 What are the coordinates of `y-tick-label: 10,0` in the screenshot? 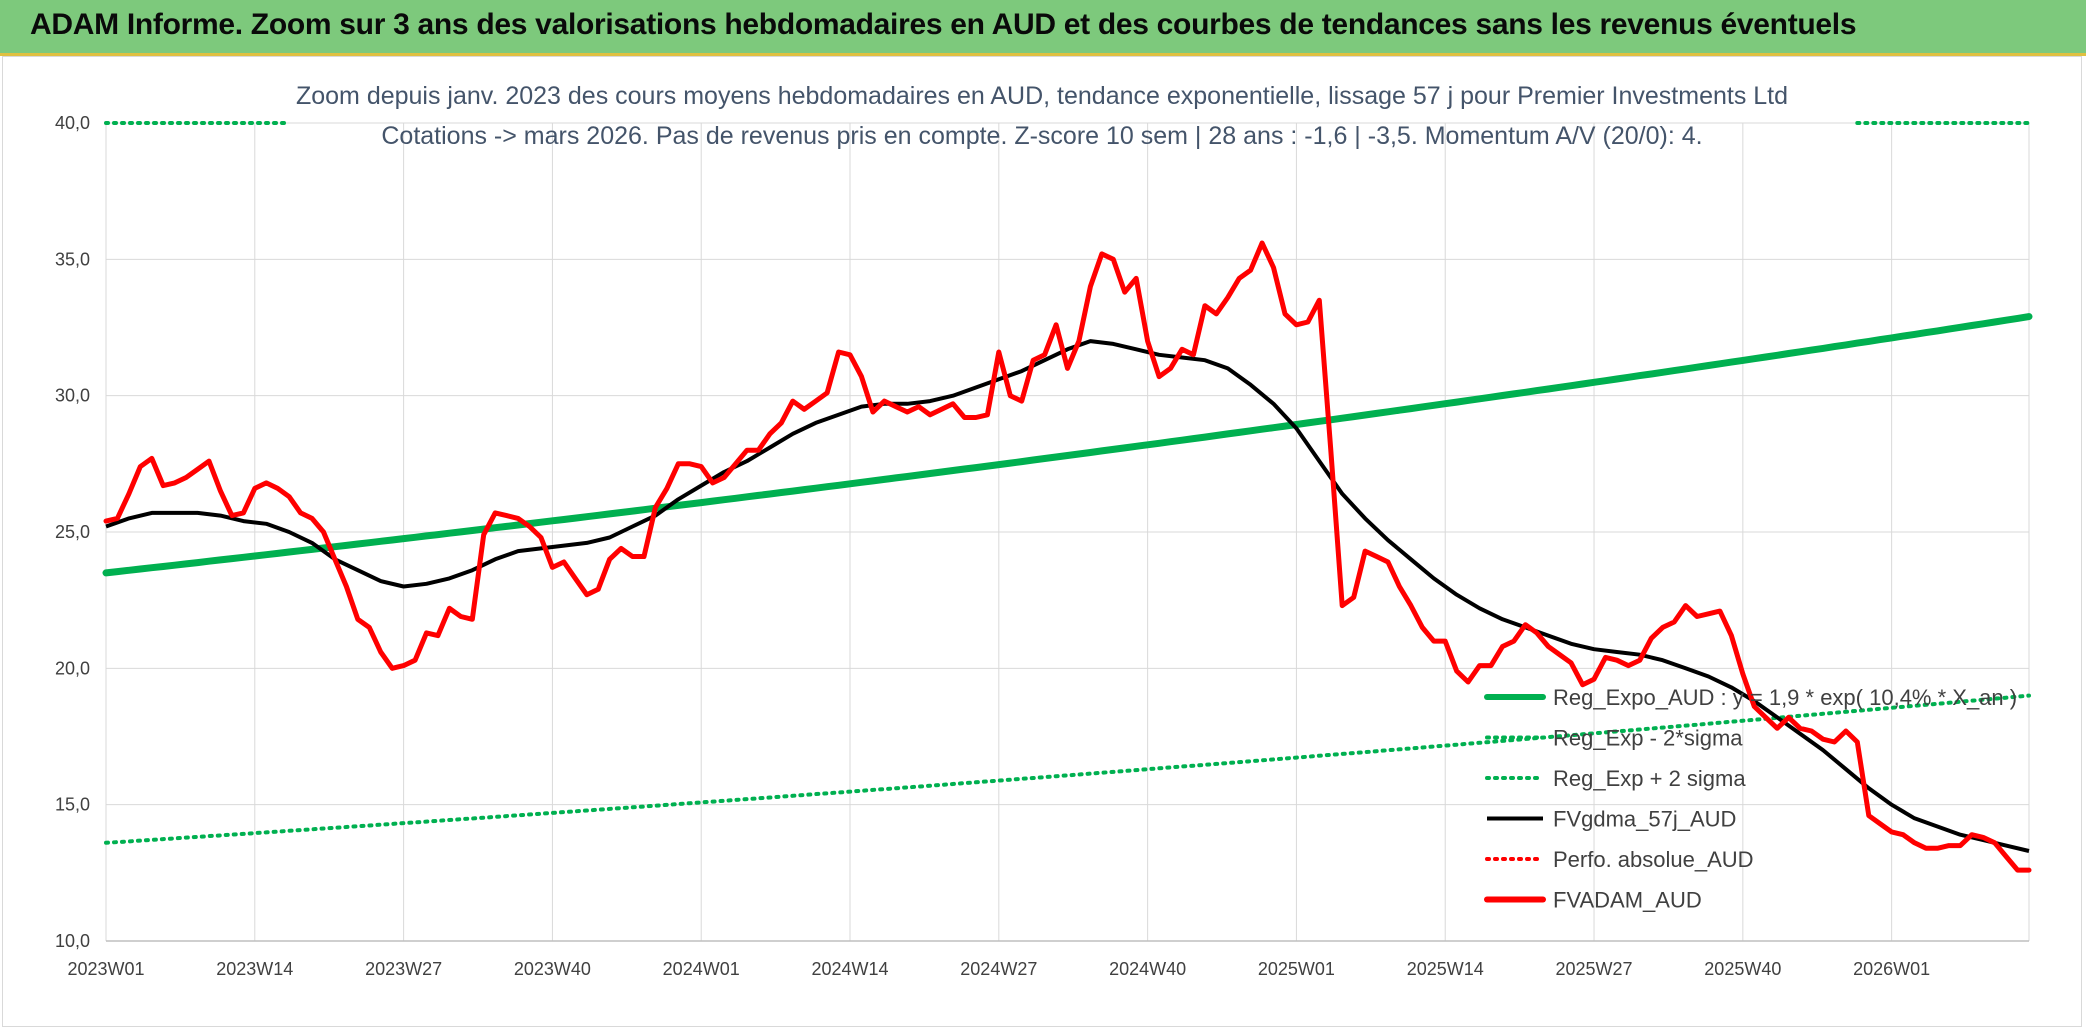 It's located at (72, 941).